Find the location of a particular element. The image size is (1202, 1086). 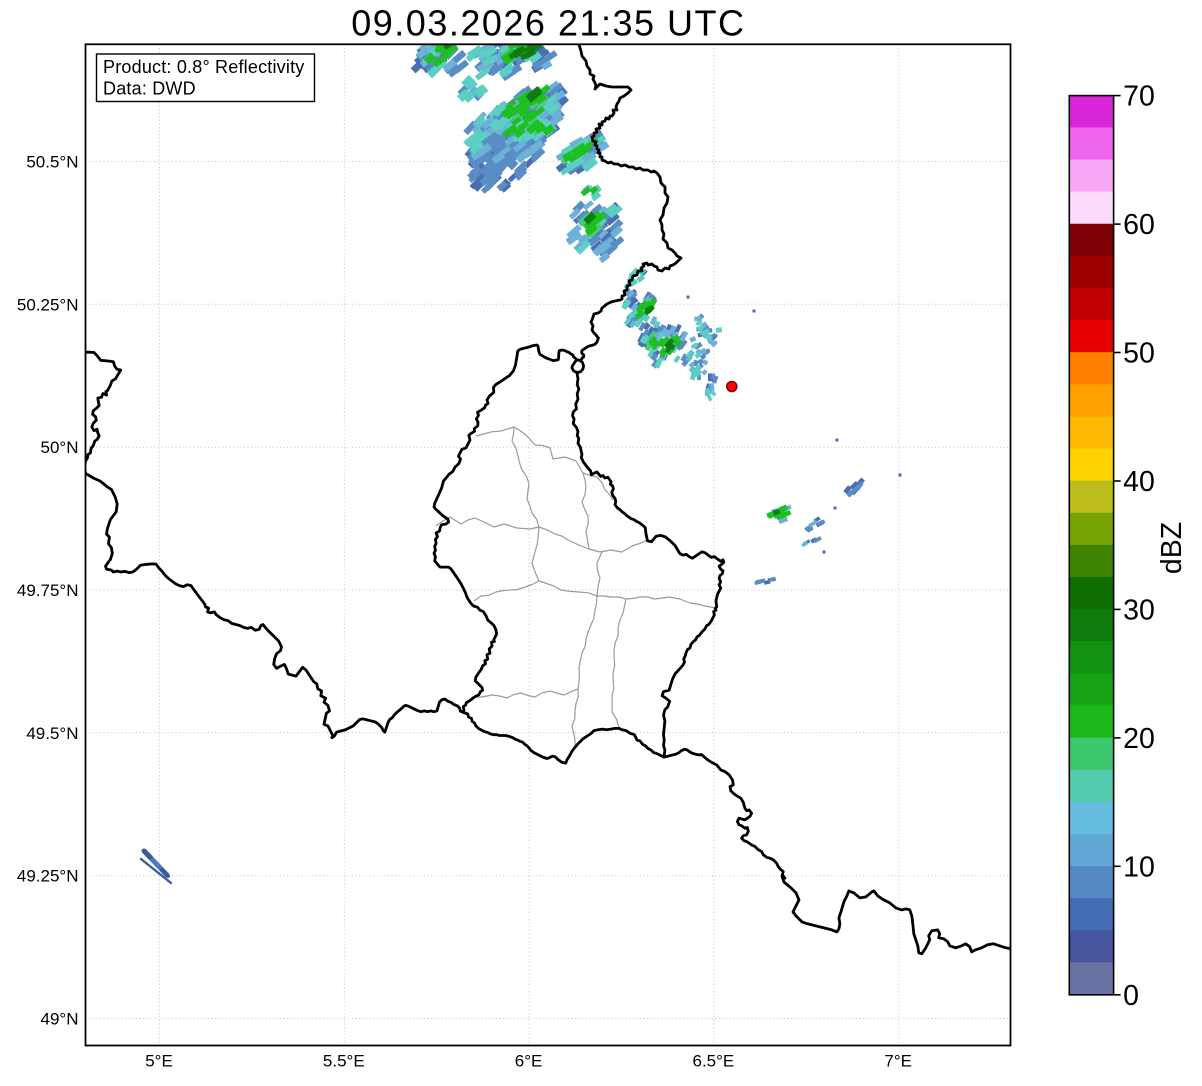

svg-text: 50 is located at coordinates (1139, 354).